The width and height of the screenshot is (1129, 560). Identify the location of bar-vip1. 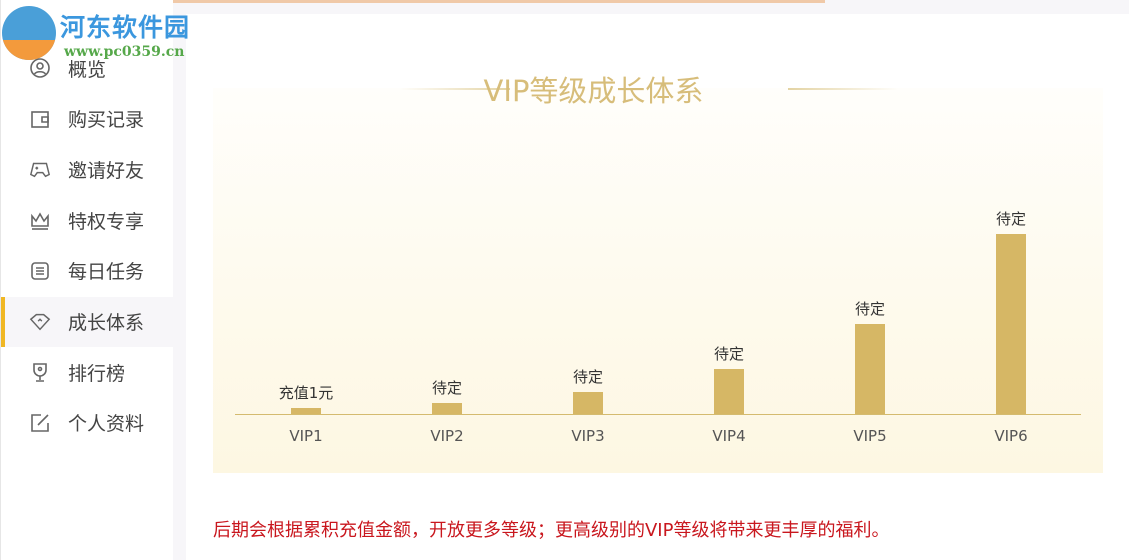
(306, 411).